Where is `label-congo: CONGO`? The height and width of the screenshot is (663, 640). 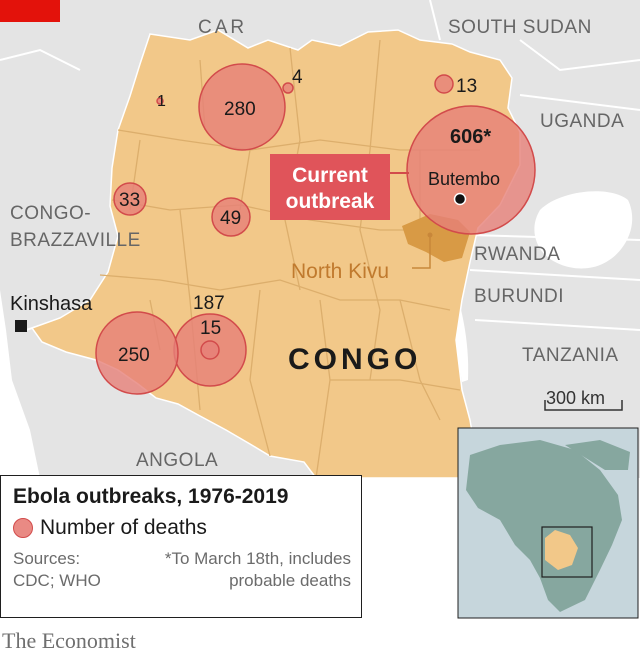
label-congo: CONGO is located at coordinates (354, 359).